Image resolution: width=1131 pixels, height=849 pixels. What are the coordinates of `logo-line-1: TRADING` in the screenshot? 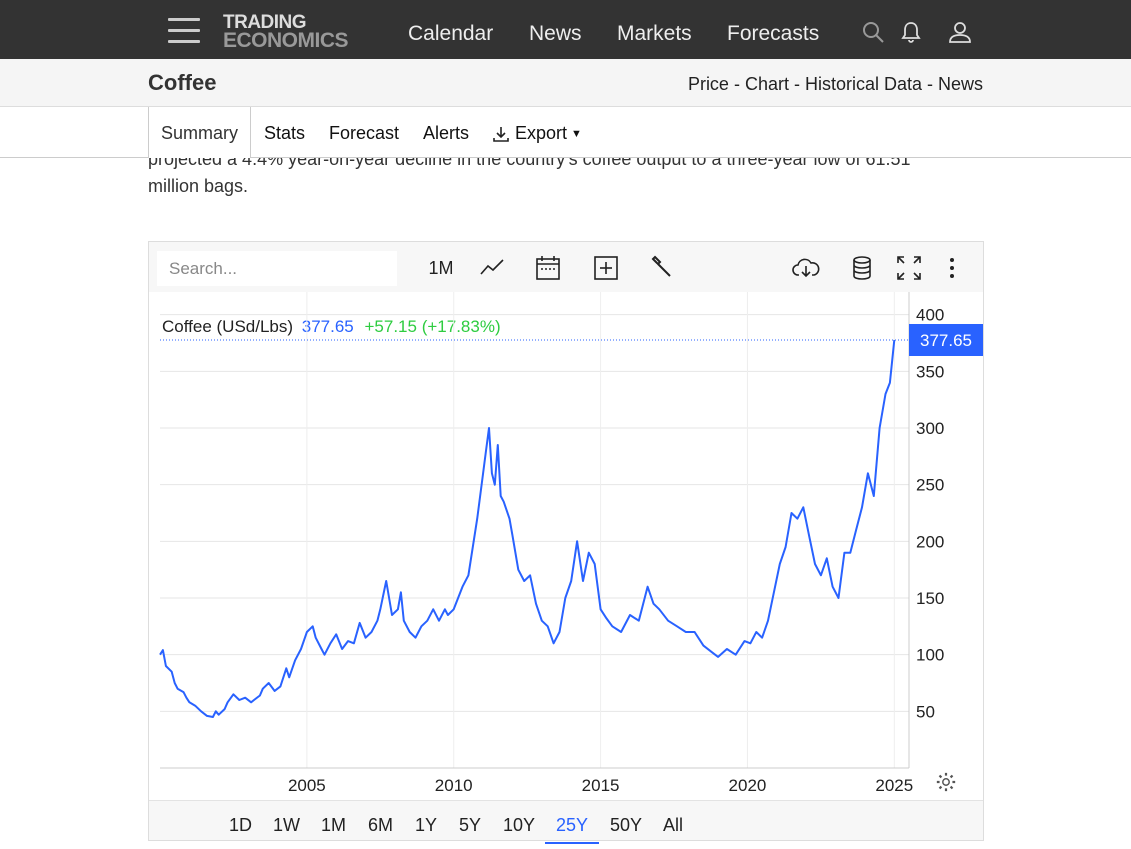 It's located at (265, 22).